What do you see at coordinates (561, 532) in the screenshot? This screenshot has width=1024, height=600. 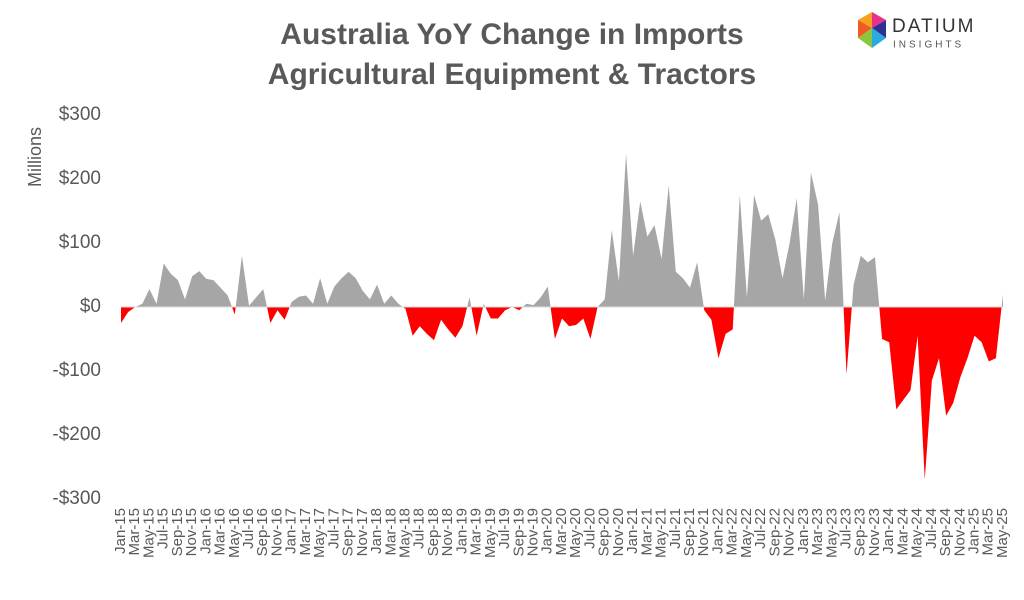 I see `x-tick-label: Mar-20` at bounding box center [561, 532].